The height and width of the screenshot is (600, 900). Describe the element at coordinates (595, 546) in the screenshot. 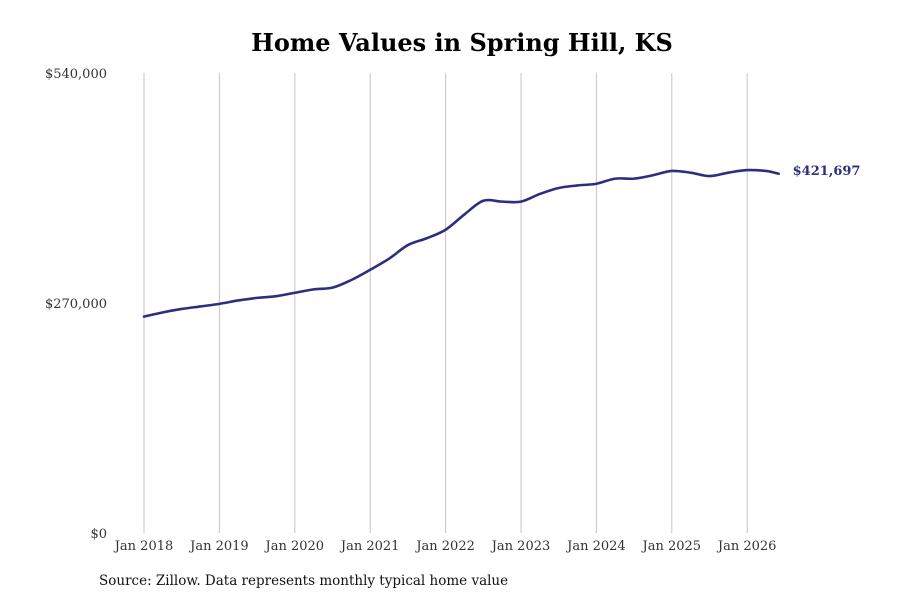

I see `x-tick-label: Jan 2024` at that location.